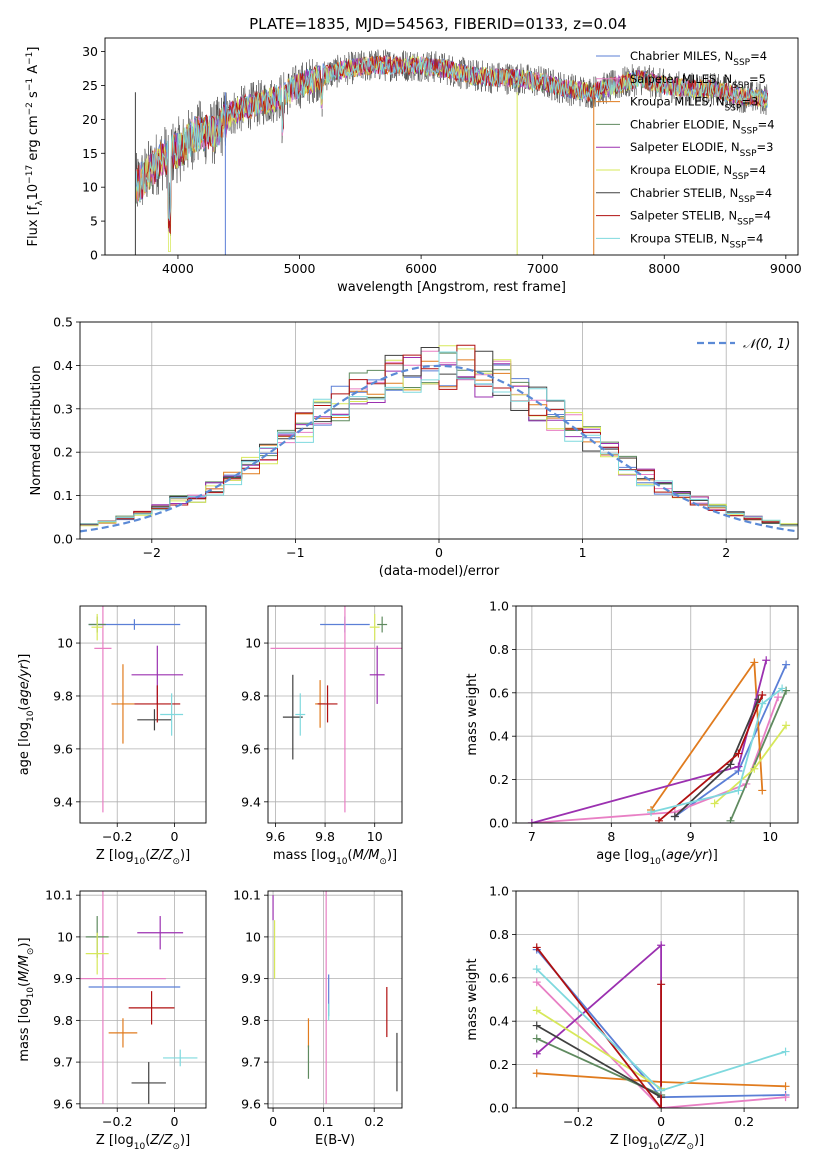 The width and height of the screenshot is (819, 1170). What do you see at coordinates (275, 836) in the screenshot?
I see `x-tick-label: 9.6` at bounding box center [275, 836].